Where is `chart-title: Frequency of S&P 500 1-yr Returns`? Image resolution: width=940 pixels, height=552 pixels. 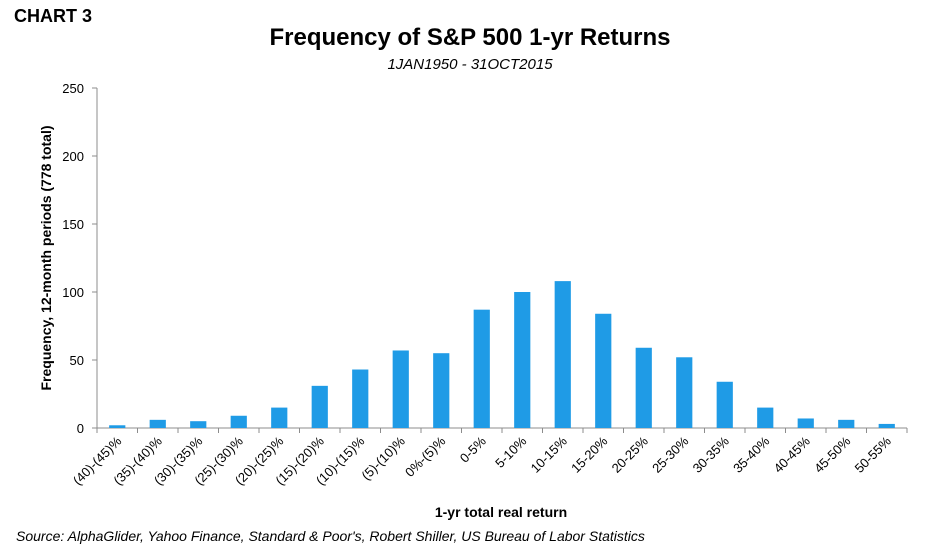 chart-title: Frequency of S&P 500 1-yr Returns is located at coordinates (470, 37).